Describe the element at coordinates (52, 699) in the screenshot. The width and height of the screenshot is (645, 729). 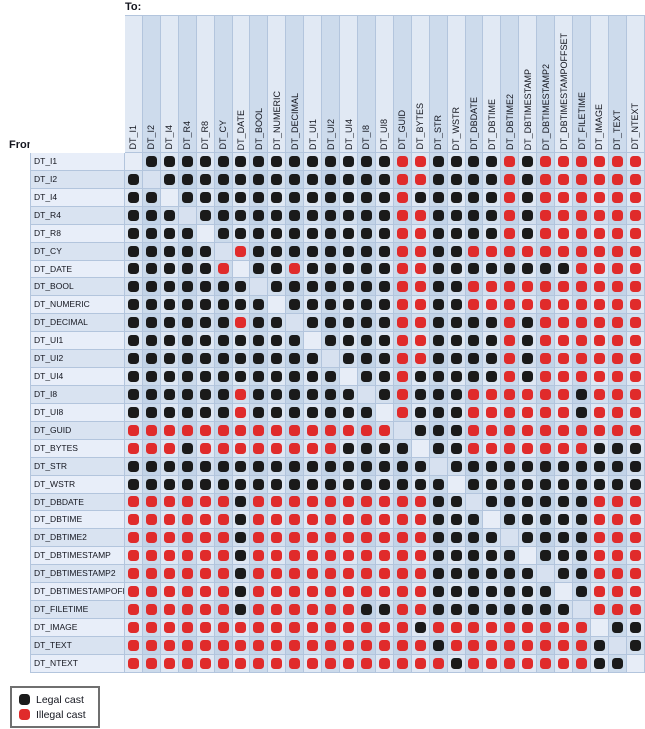
I see `legend-item-legal: Legal cast` at that location.